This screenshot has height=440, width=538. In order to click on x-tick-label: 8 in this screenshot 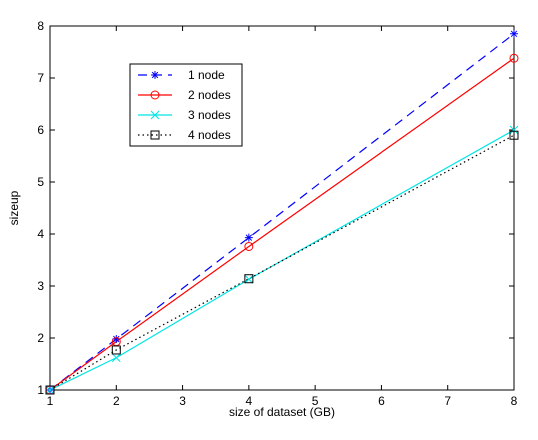, I will do `click(514, 401)`.